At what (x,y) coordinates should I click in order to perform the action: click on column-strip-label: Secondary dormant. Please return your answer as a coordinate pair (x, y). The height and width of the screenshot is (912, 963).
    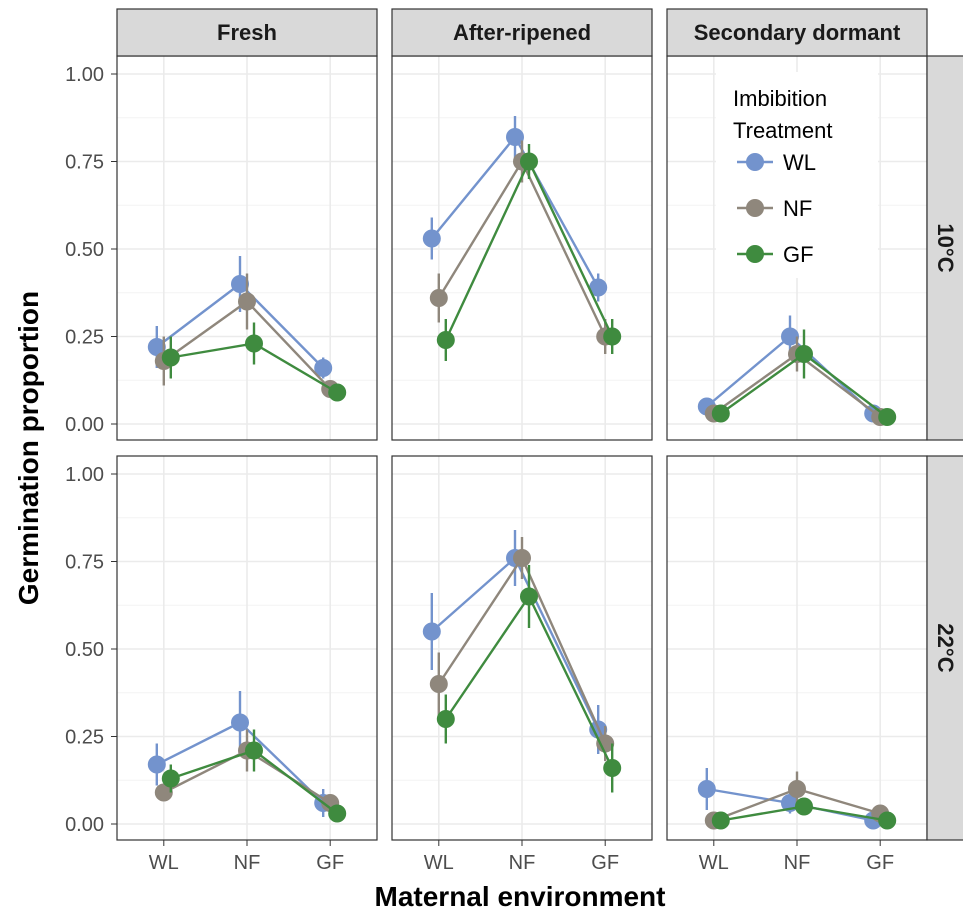
    Looking at the image, I should click on (797, 32).